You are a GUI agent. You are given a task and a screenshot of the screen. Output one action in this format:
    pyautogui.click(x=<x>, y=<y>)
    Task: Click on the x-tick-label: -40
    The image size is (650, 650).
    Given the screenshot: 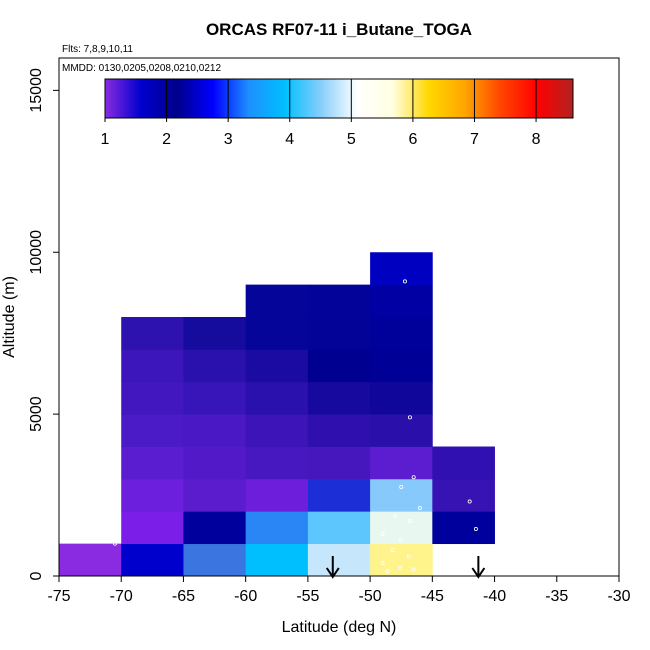 What is the action you would take?
    pyautogui.click(x=494, y=596)
    